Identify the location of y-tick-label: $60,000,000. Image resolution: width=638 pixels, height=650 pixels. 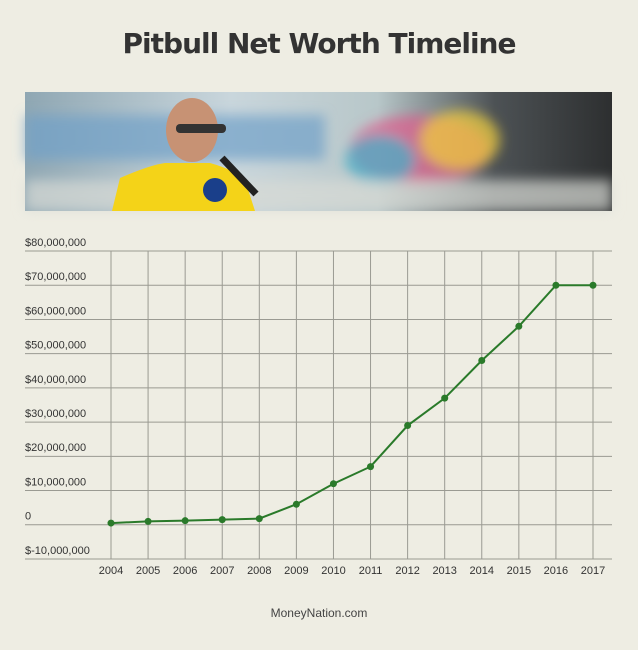
(55, 311).